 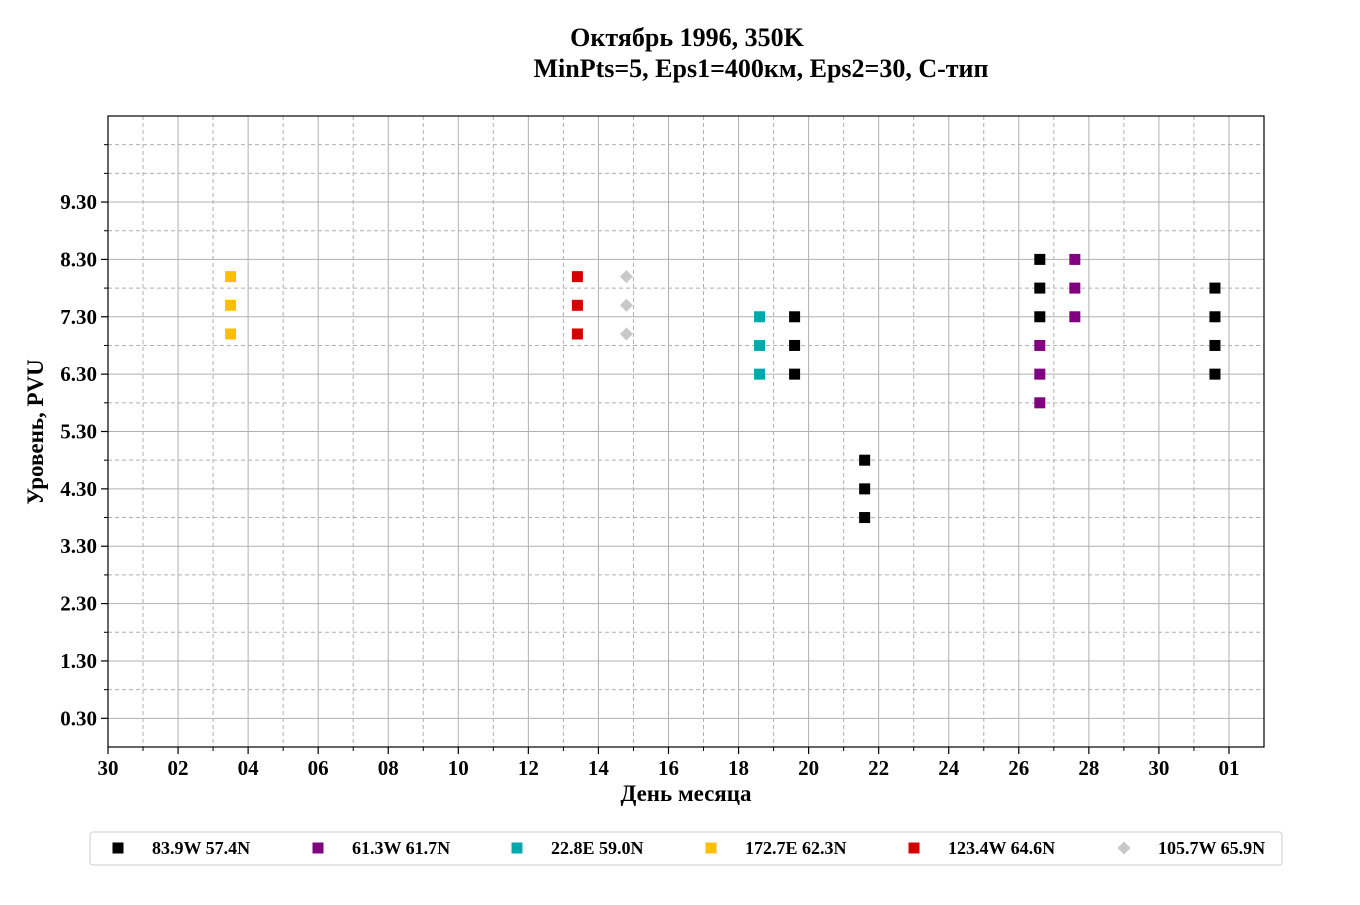 I want to click on x-tick-label: 14, so click(x=599, y=768).